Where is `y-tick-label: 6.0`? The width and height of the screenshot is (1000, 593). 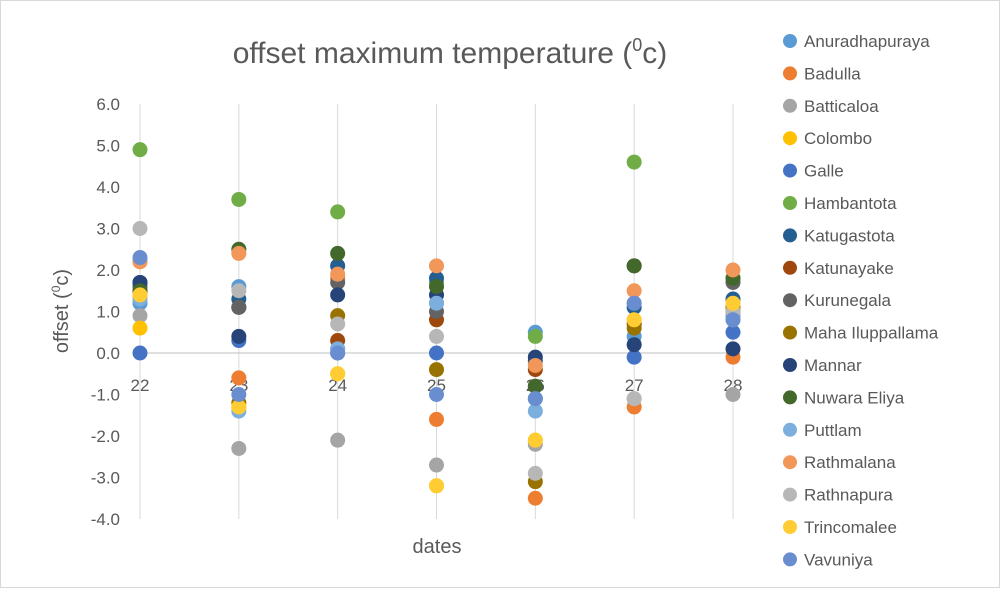
y-tick-label: 6.0 is located at coordinates (108, 104).